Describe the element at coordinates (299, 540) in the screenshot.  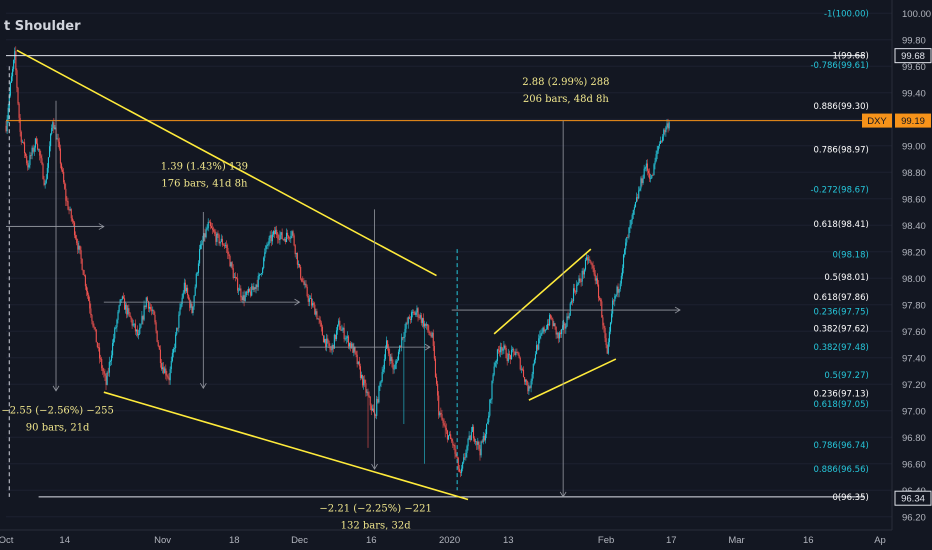
I see `time-tick-label: Dec` at that location.